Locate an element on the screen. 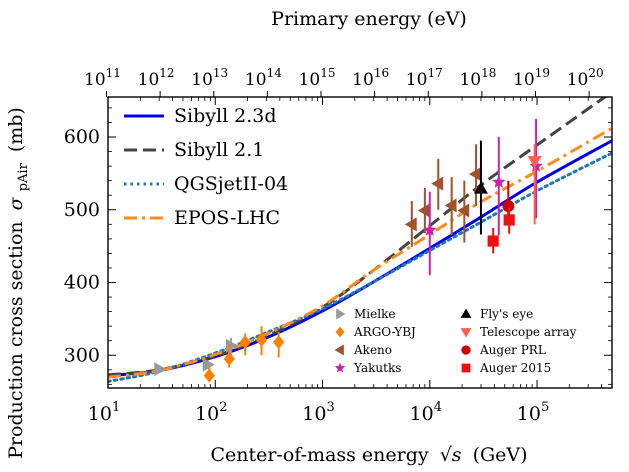 This screenshot has width=629, height=472. legend-label: Sibyll 2.3d is located at coordinates (225, 116).